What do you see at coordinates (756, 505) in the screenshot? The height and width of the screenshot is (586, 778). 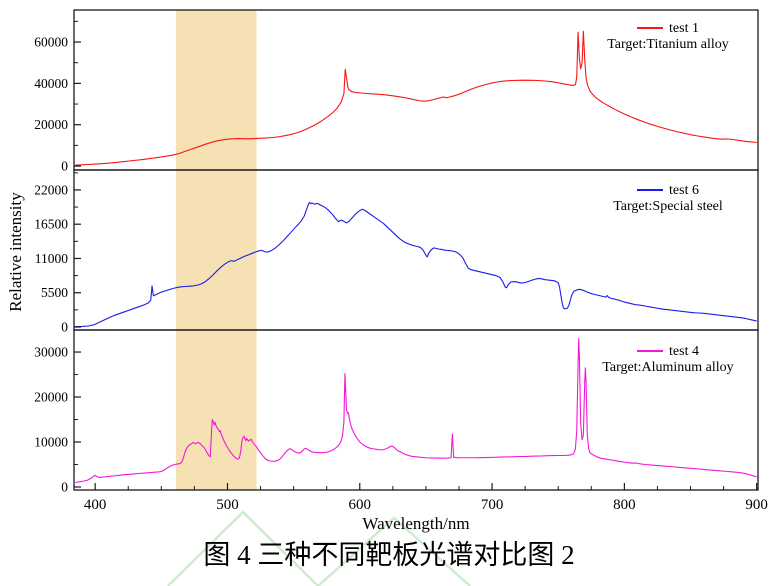 I see `x-tick-label: 900` at bounding box center [756, 505].